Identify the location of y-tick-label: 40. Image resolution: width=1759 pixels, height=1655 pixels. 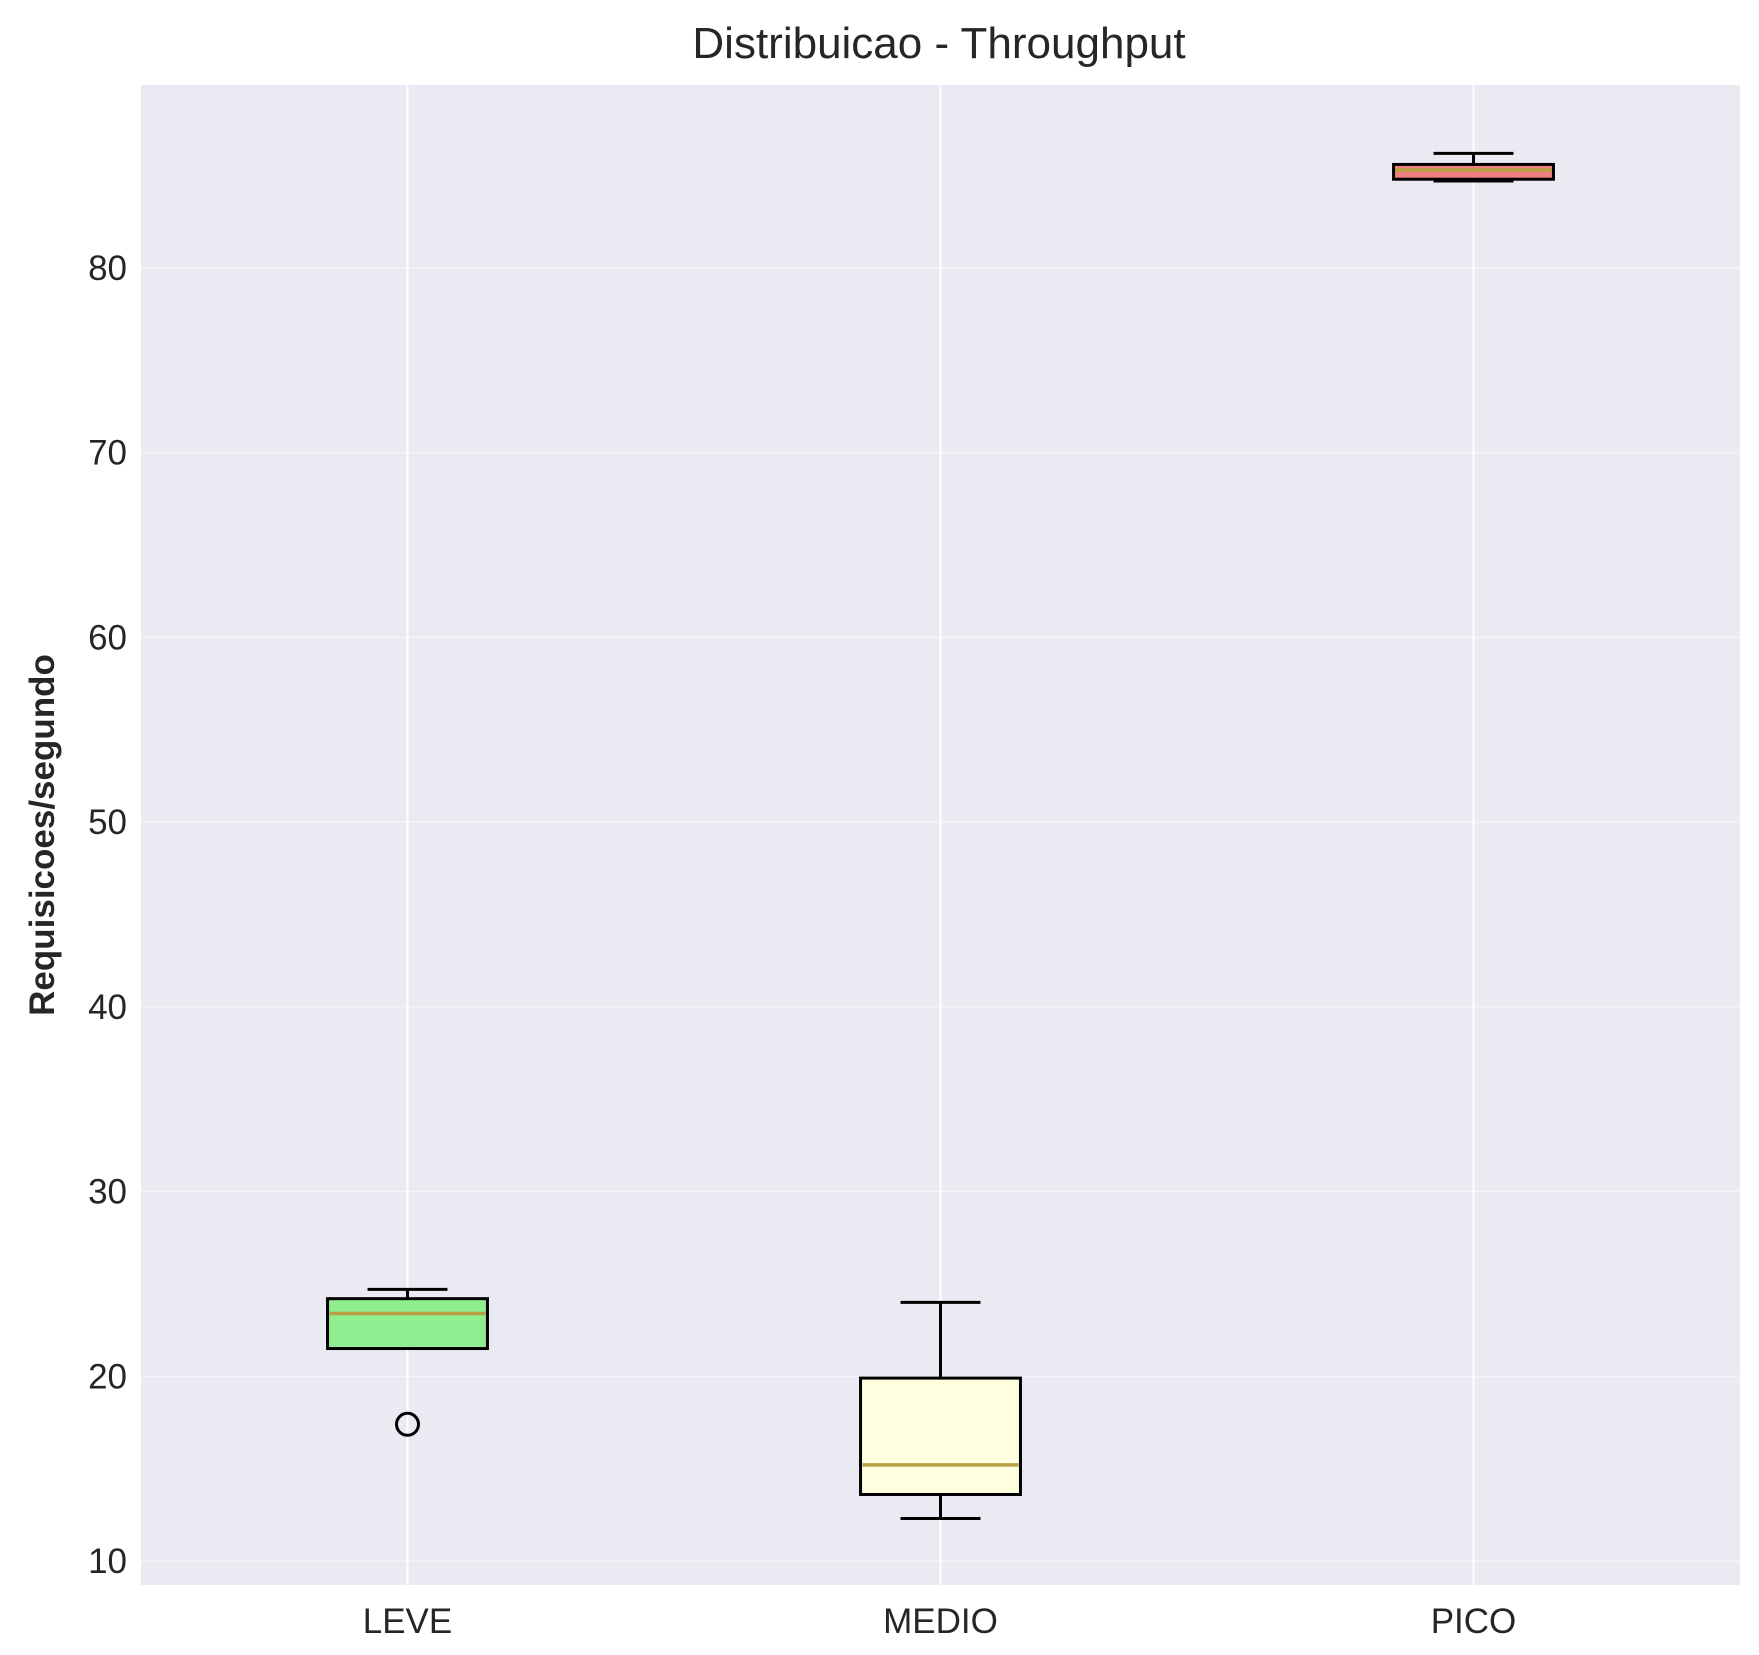
(107, 1007).